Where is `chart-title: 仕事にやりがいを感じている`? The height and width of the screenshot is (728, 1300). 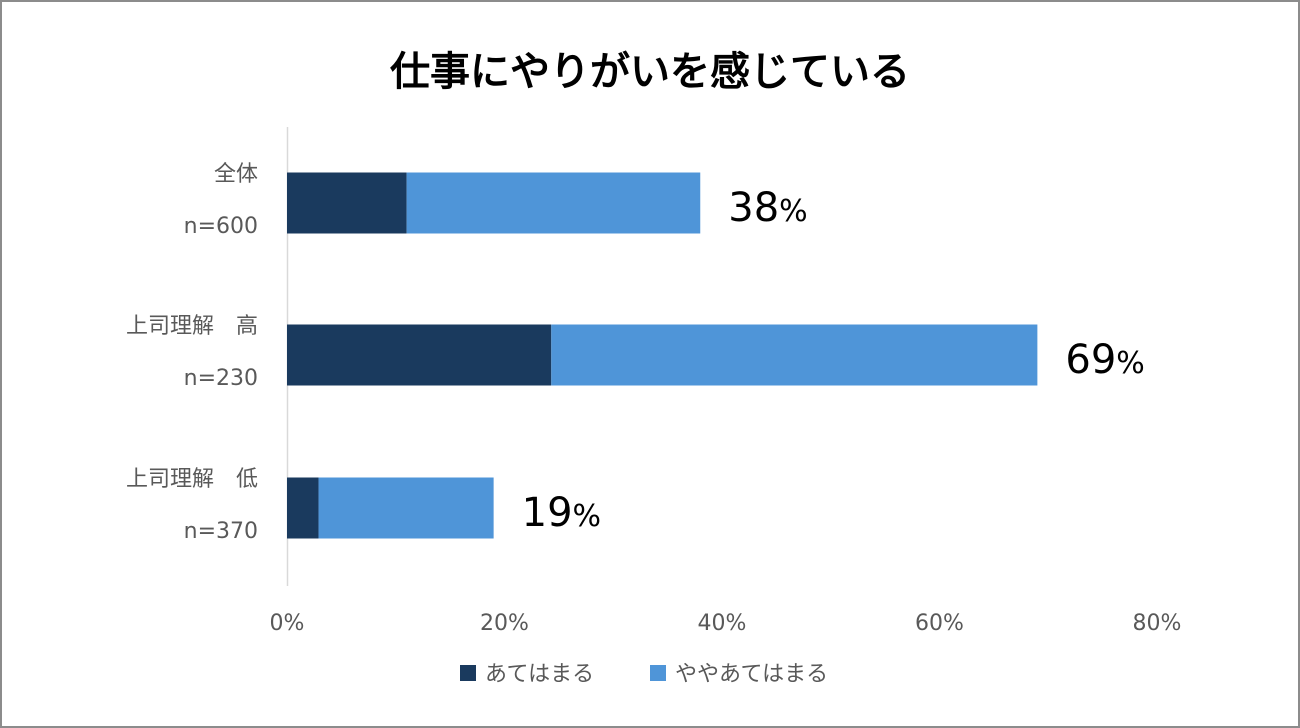
chart-title: 仕事にやりがいを感じている is located at coordinates (650, 72).